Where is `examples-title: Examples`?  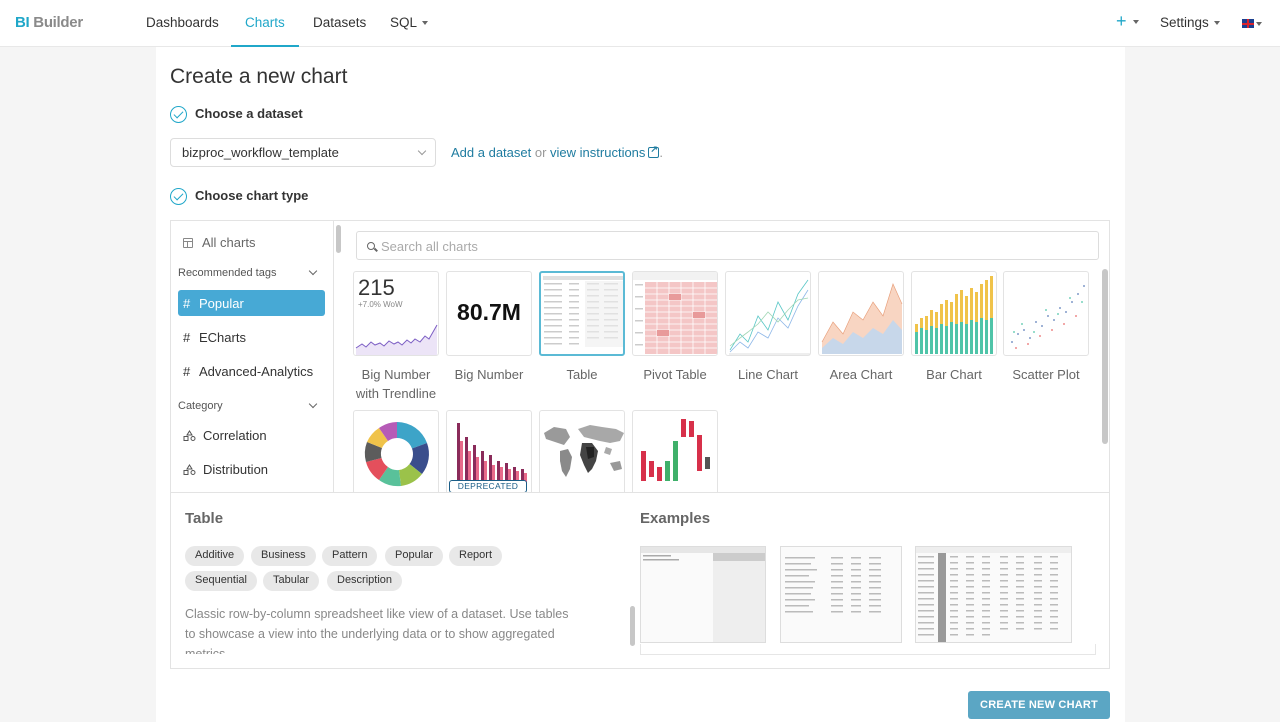
examples-title: Examples is located at coordinates (675, 518).